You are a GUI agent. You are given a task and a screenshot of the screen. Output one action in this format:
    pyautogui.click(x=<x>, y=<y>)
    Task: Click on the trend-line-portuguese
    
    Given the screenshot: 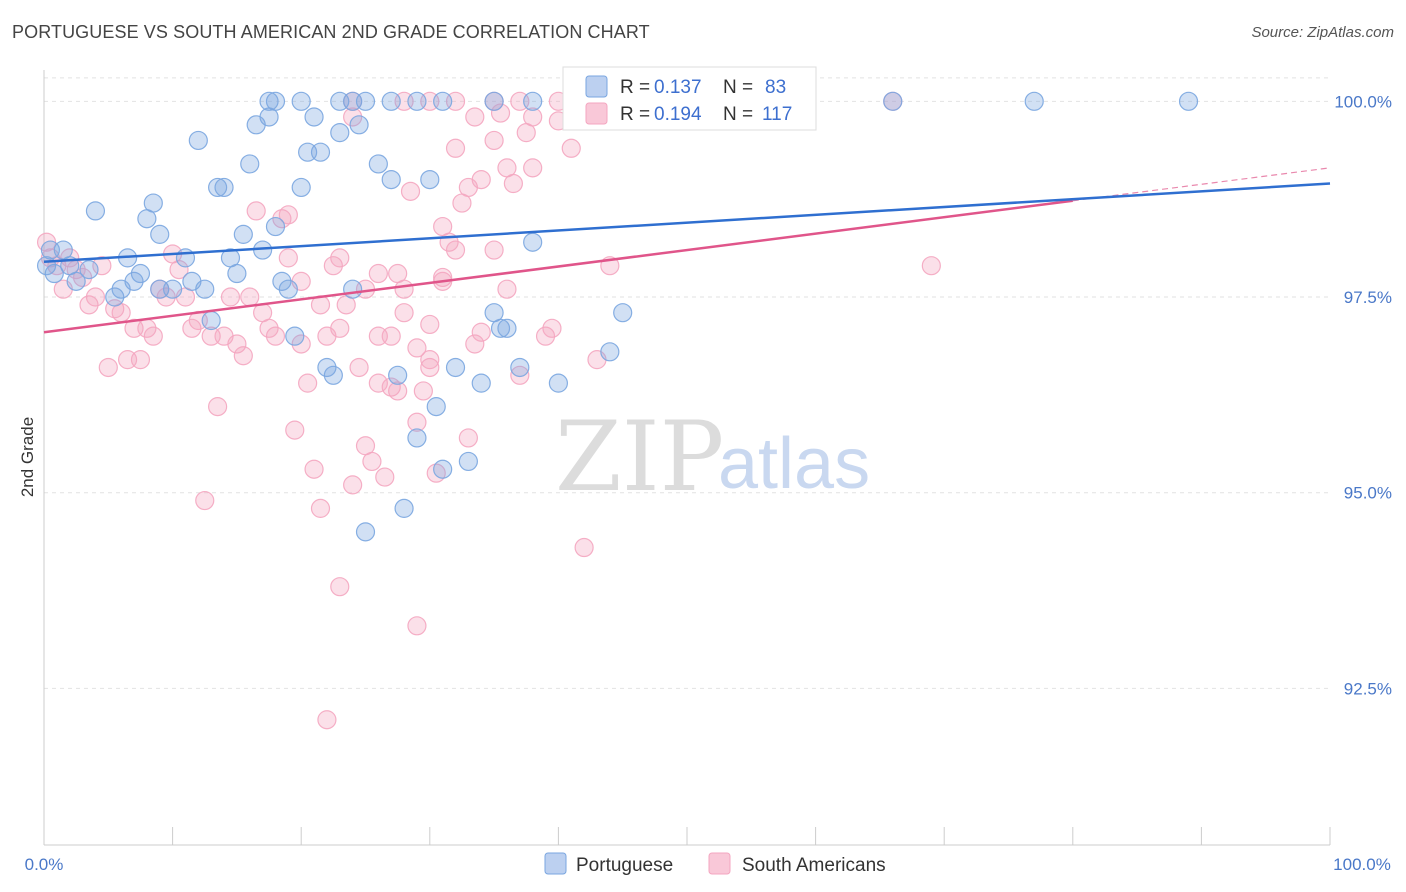 What is the action you would take?
    pyautogui.click(x=687, y=223)
    